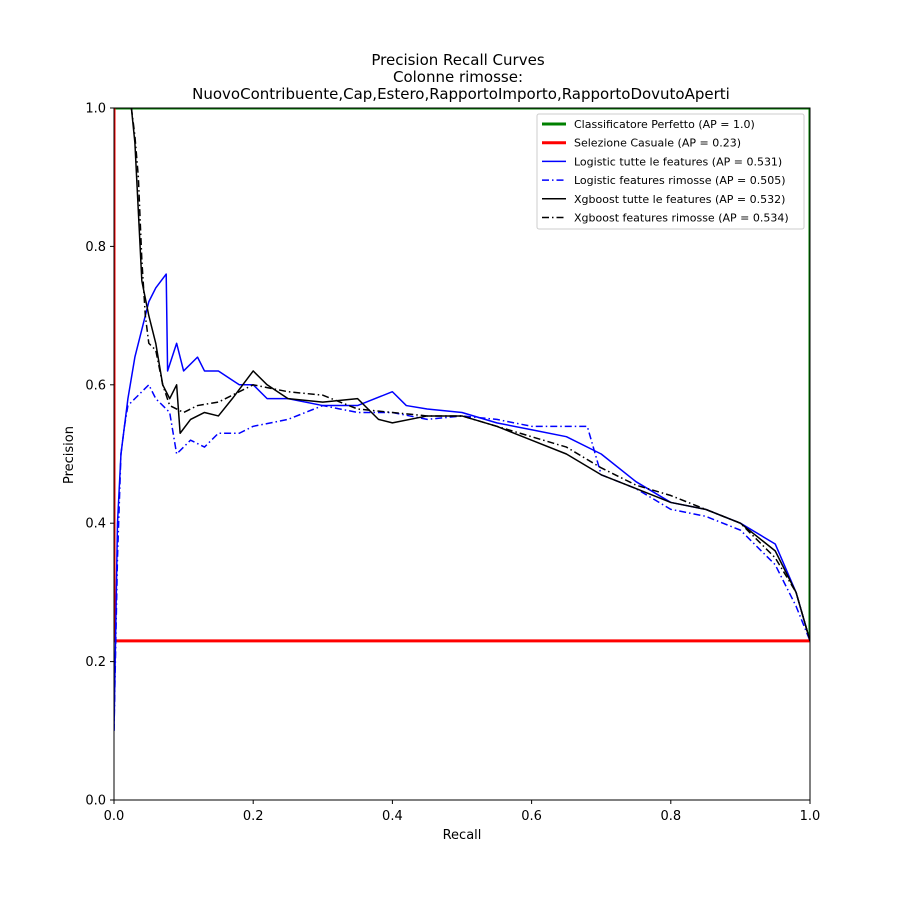 Image resolution: width=900 pixels, height=898 pixels. I want to click on legend-label-6: Xgboost features rimosse (AP = 0.534), so click(681, 218).